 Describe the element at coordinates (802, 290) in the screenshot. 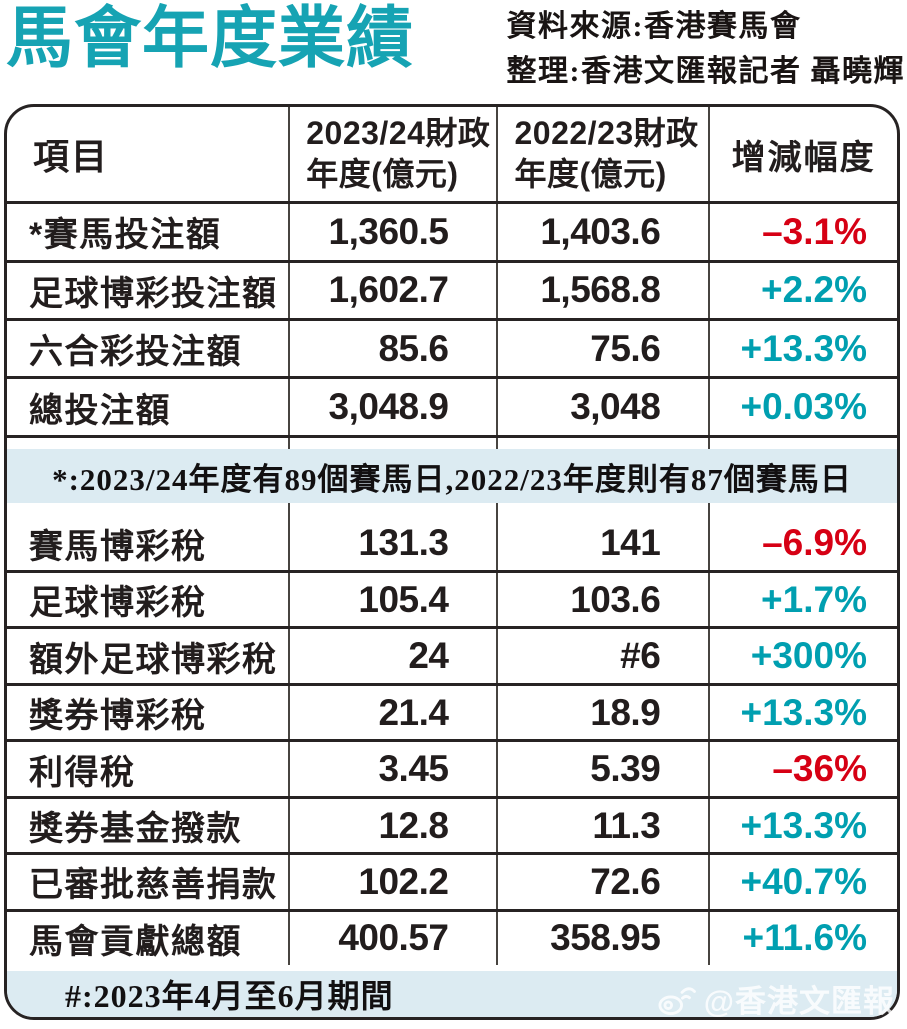

I see `change-value: +2.2%` at that location.